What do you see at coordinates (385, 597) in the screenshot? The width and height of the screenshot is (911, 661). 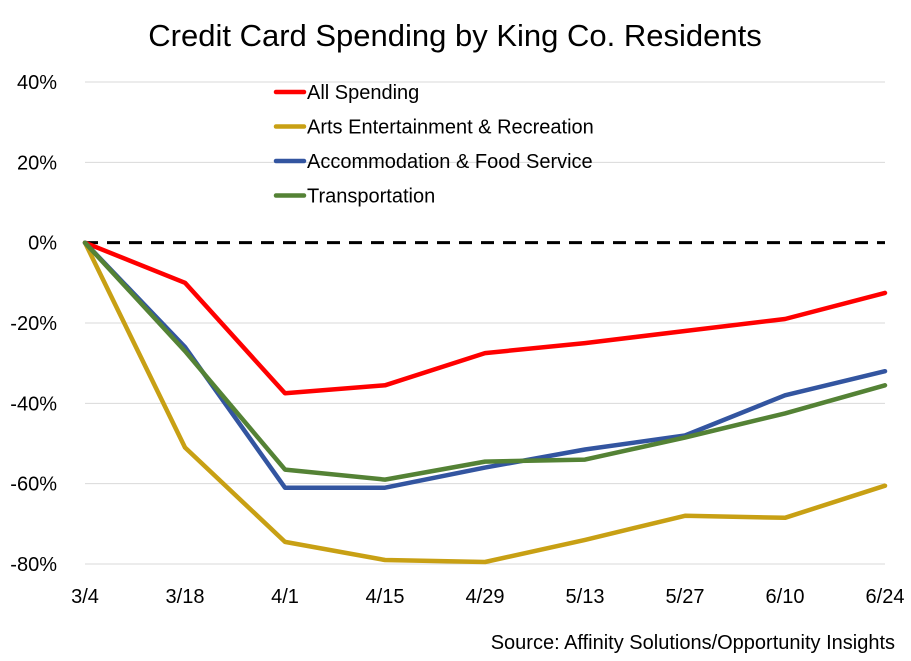 I see `x-tick-label: 4/15` at bounding box center [385, 597].